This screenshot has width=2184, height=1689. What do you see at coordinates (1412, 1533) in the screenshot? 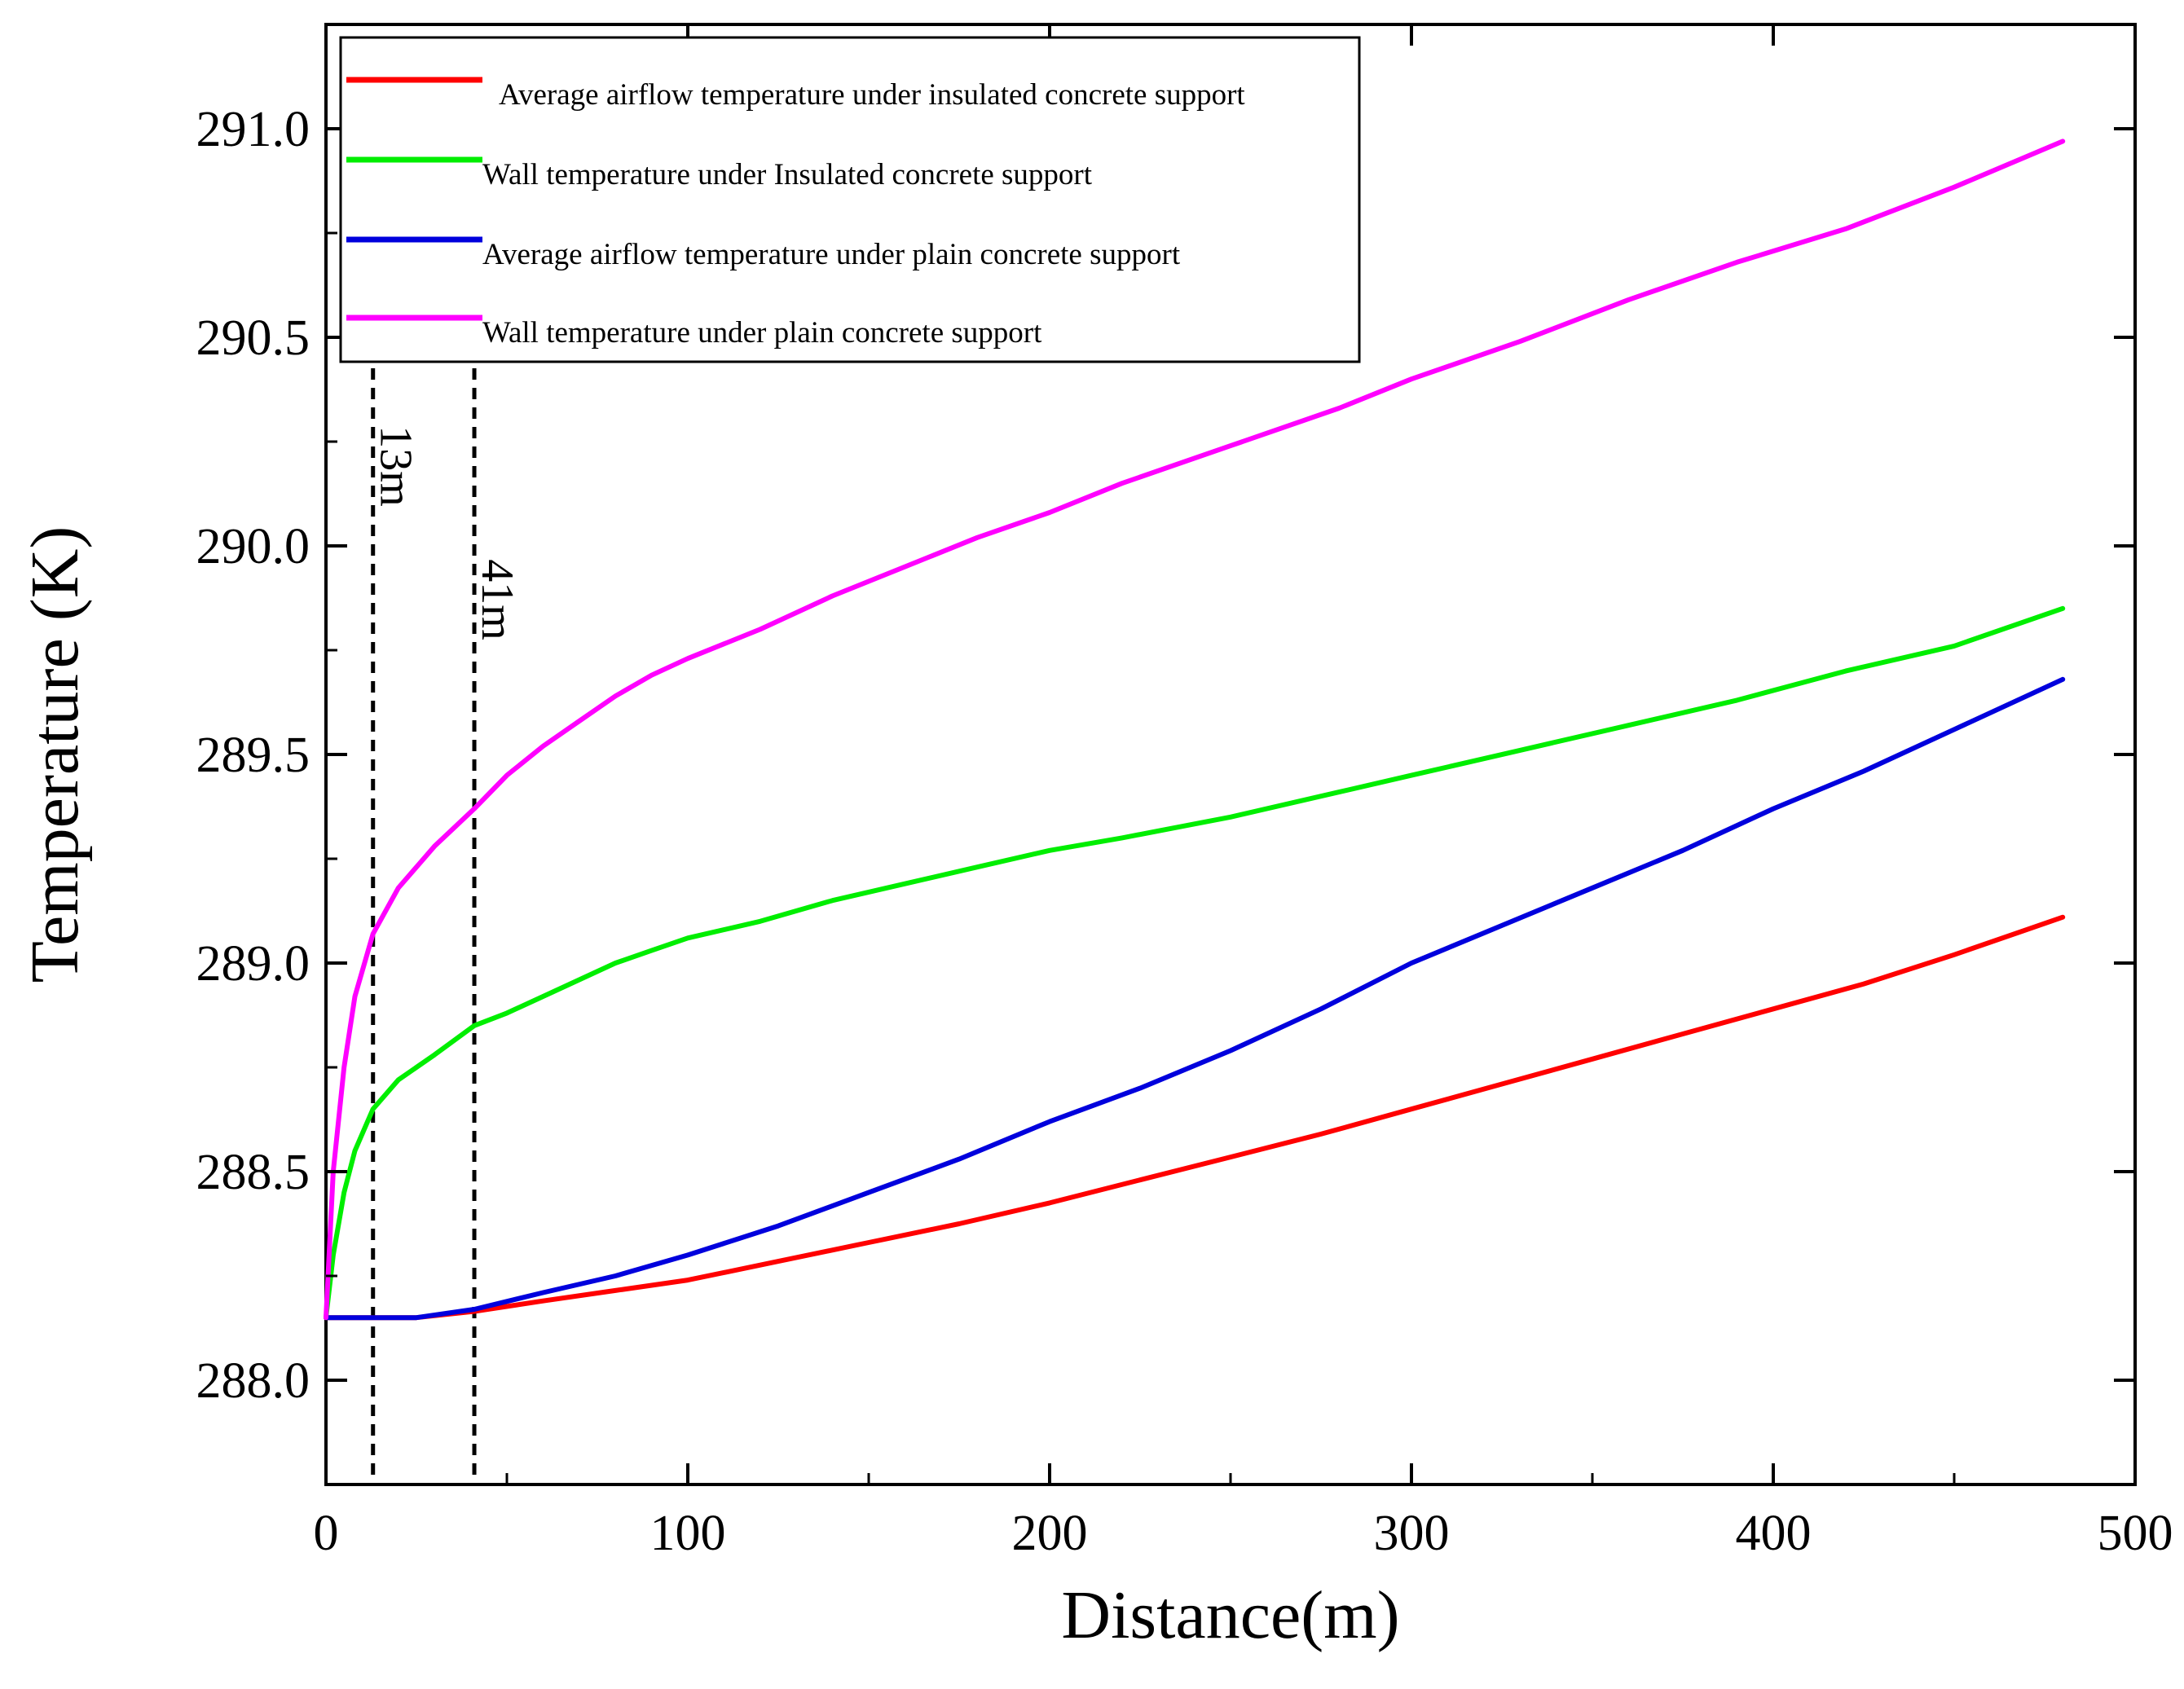
I see `x-tick-label: 300` at bounding box center [1412, 1533].